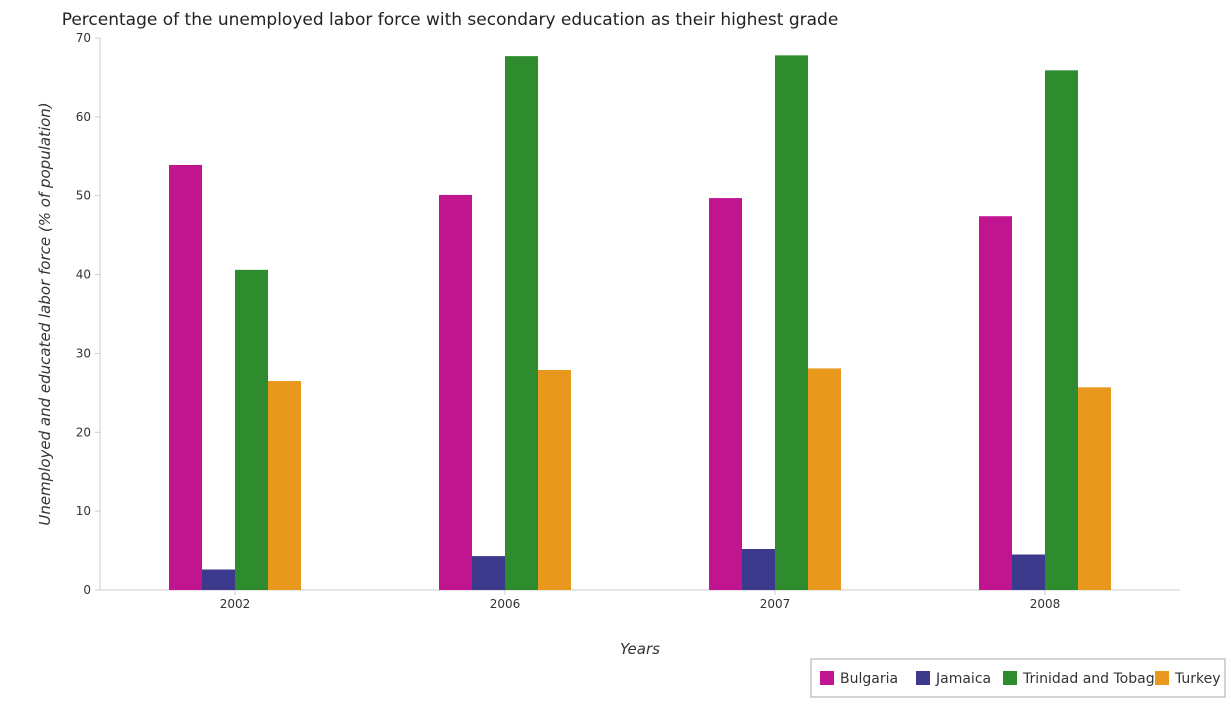 The height and width of the screenshot is (704, 1231). What do you see at coordinates (83, 275) in the screenshot?
I see `y-tick-label: 40` at bounding box center [83, 275].